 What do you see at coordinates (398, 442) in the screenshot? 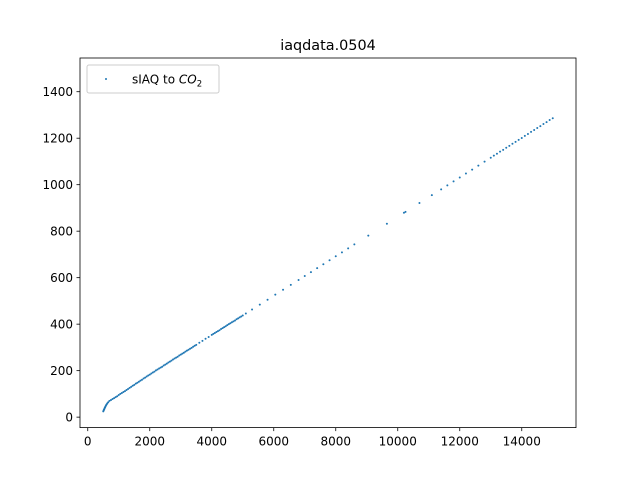
I see `x-tick-label: 10000` at bounding box center [398, 442].